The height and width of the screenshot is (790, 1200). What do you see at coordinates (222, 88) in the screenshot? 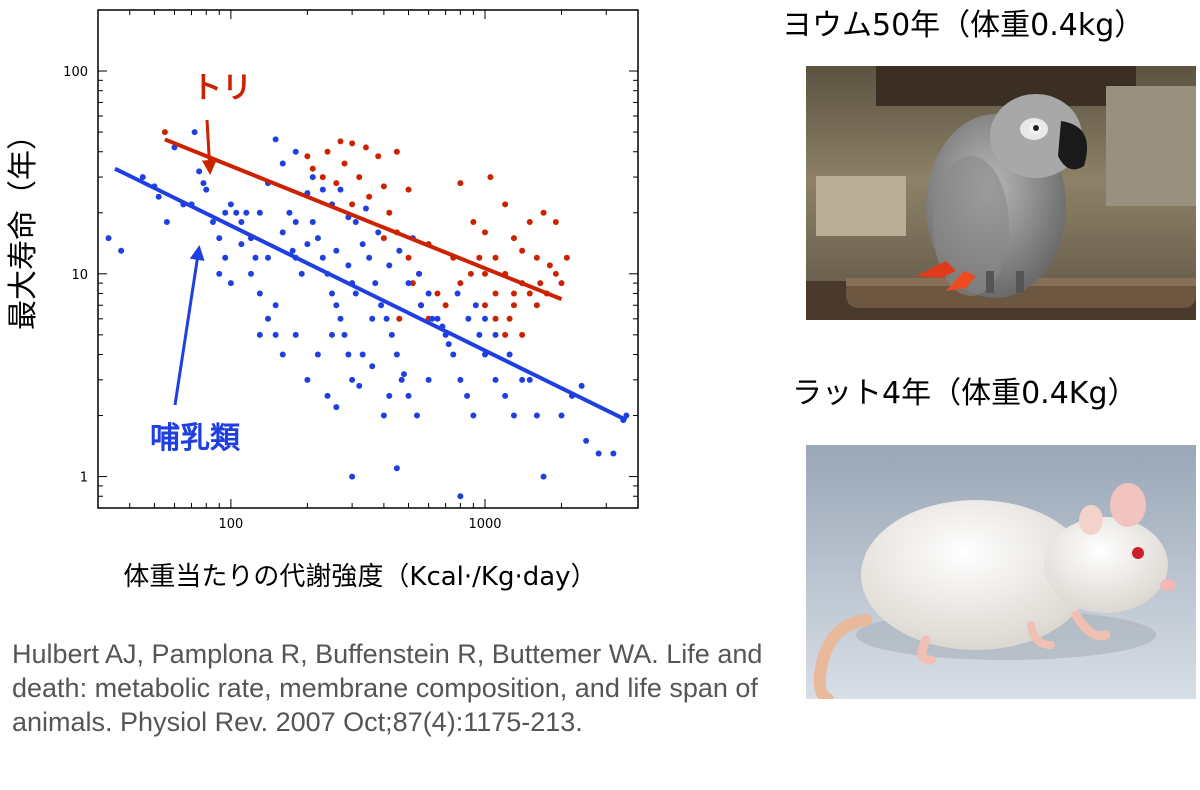
I see `annotation-birds: トリ` at bounding box center [222, 88].